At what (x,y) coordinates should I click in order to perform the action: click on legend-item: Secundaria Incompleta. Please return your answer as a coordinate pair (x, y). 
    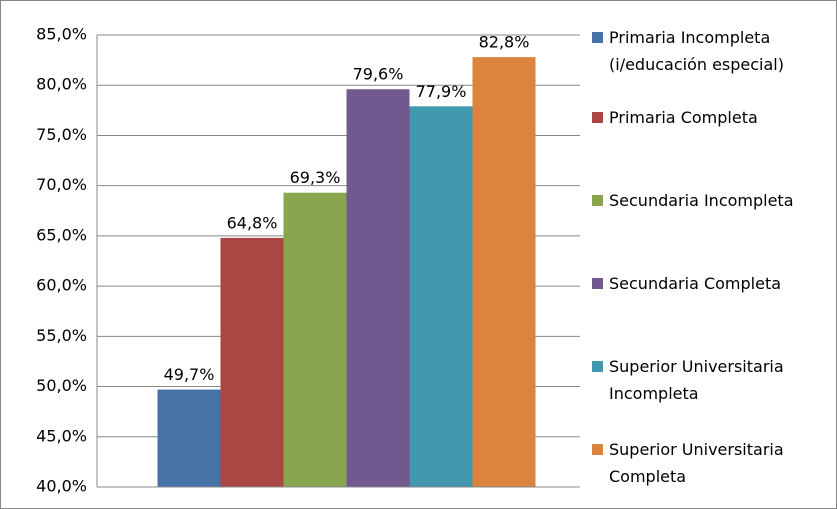
    Looking at the image, I should click on (706, 200).